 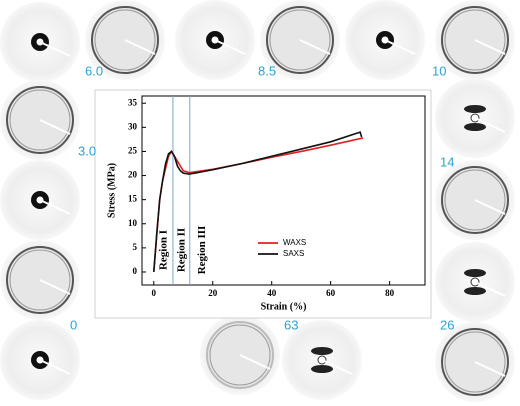 I want to click on x-tick-label: 60, so click(x=331, y=293).